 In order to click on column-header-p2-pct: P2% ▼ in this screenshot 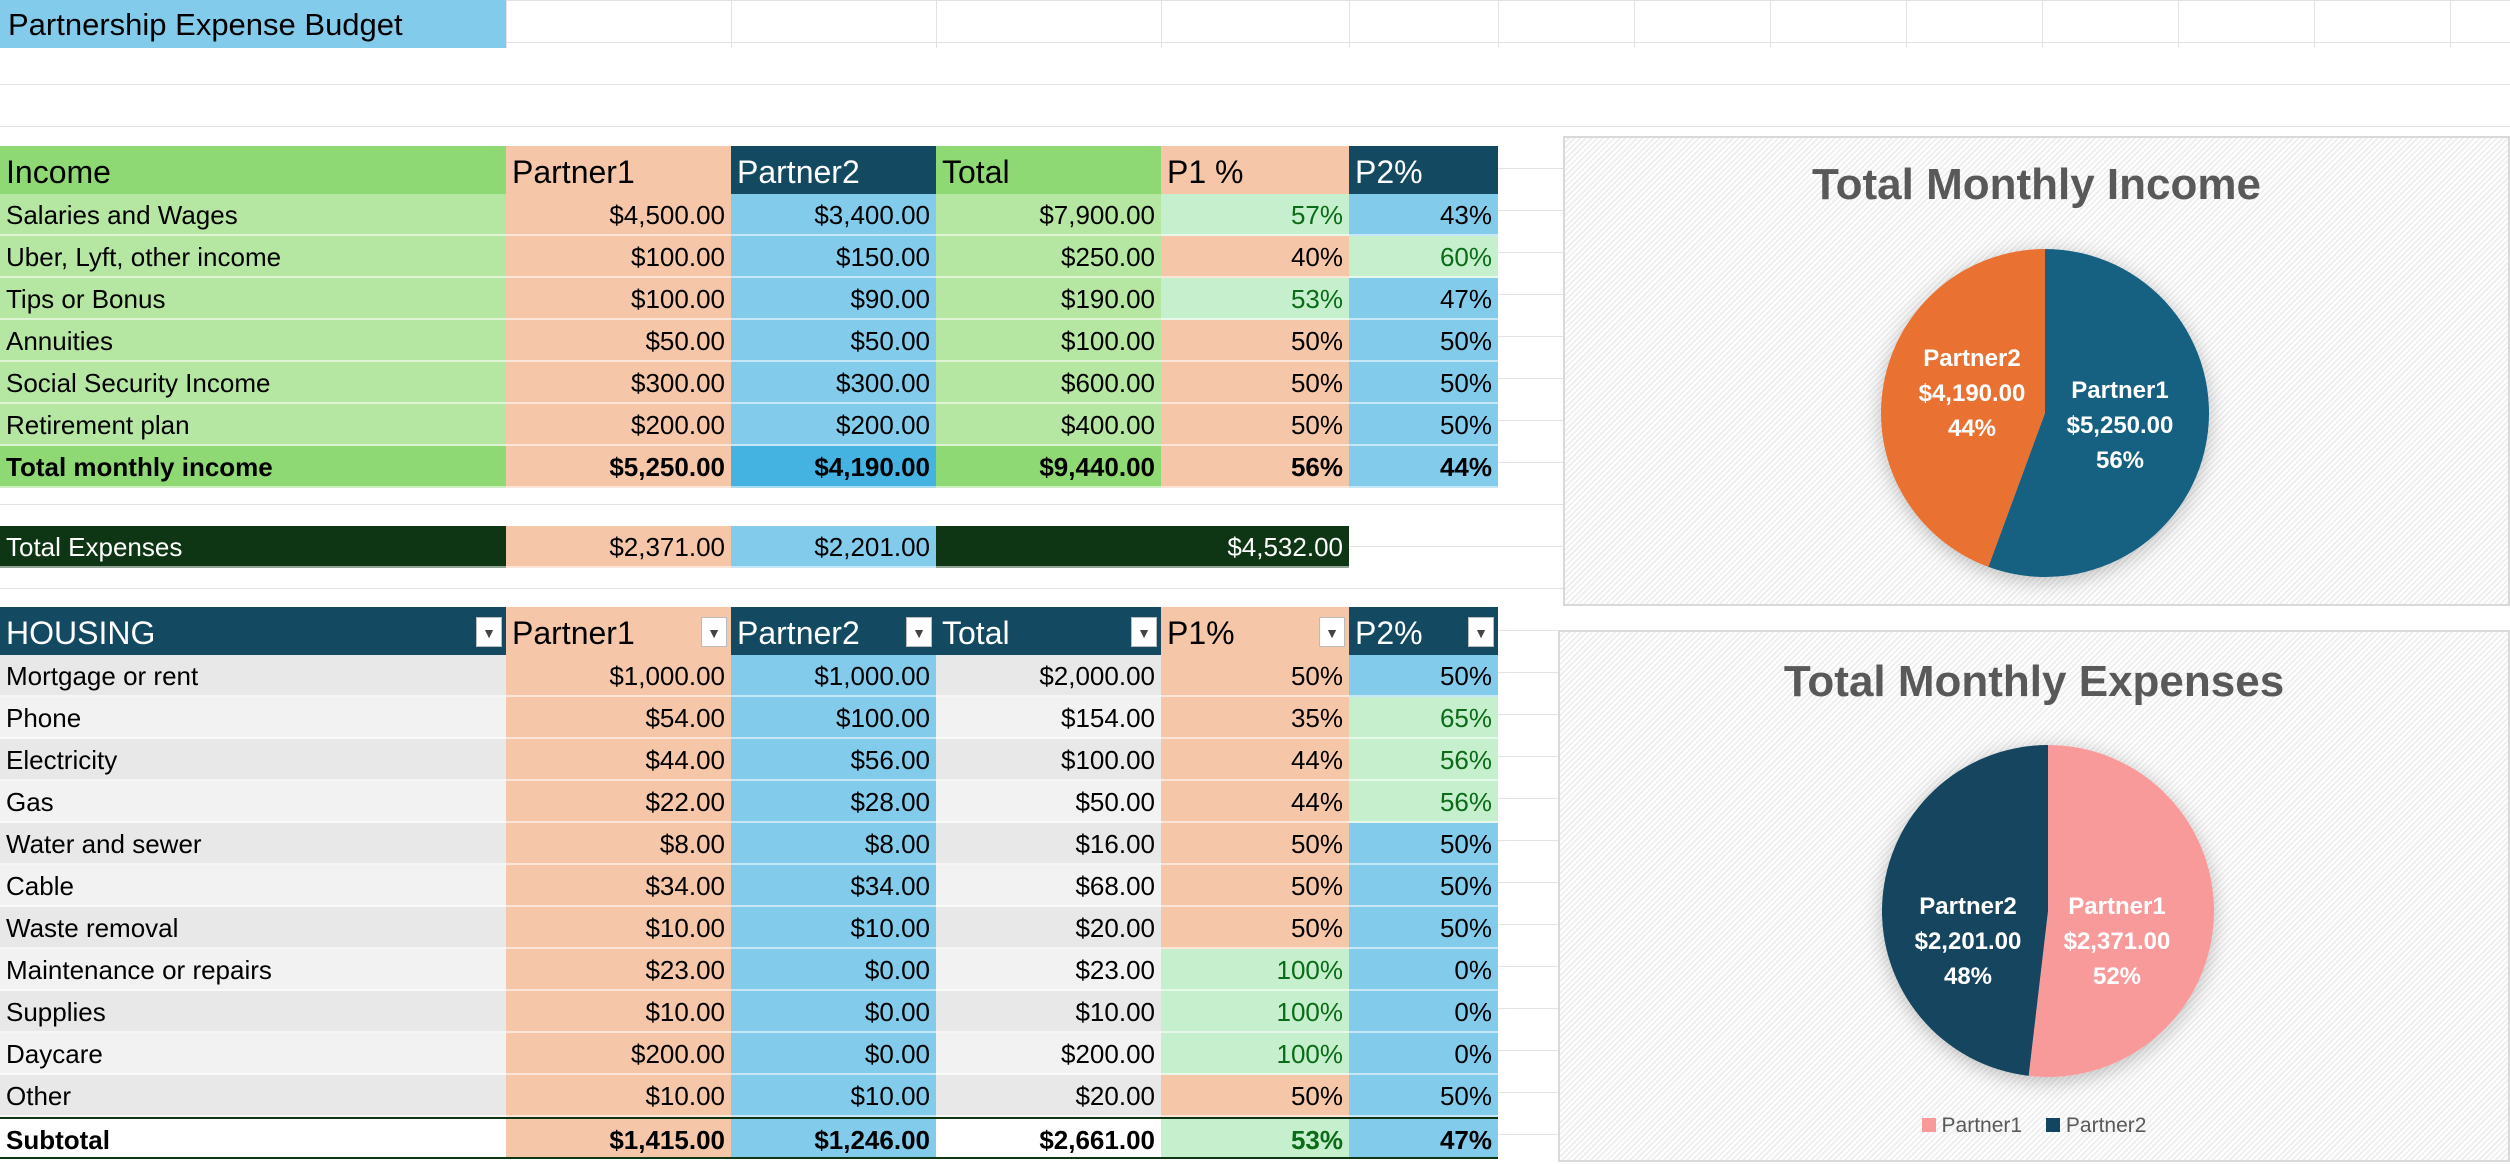, I will do `click(1423, 631)`.